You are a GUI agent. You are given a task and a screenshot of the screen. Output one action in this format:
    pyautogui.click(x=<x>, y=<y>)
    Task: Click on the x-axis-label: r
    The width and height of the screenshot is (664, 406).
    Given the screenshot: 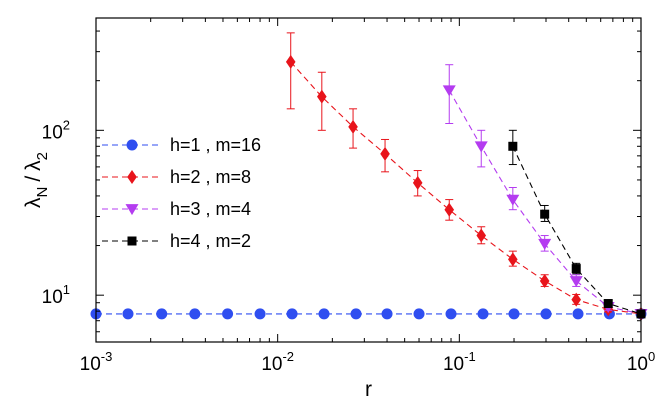 What is the action you would take?
    pyautogui.click(x=368, y=389)
    